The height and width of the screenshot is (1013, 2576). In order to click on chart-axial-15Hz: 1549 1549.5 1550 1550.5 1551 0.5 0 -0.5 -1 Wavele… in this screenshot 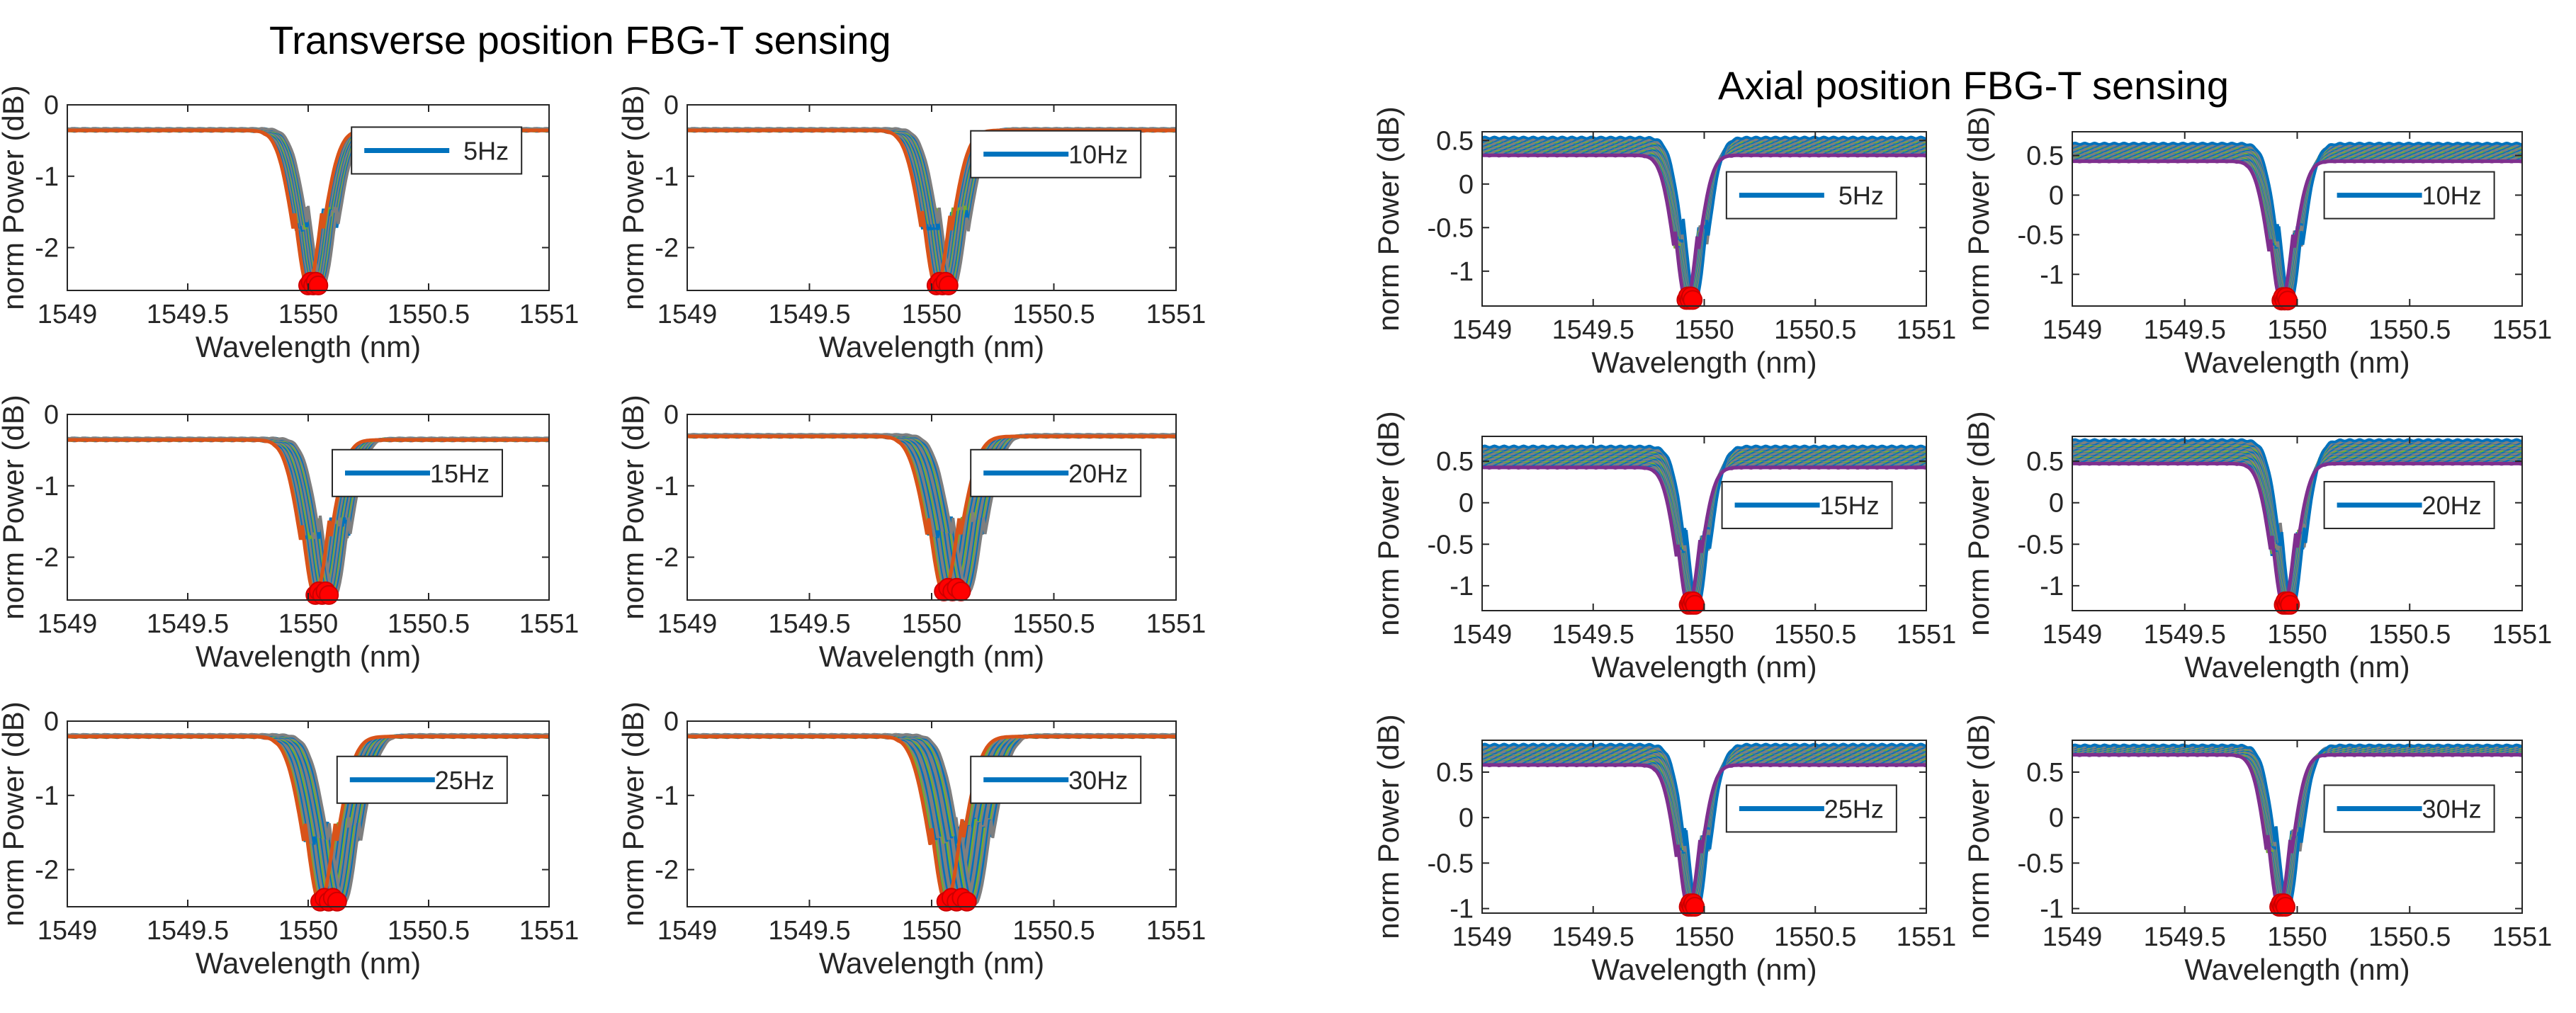, I will do `click(1664, 548)`.